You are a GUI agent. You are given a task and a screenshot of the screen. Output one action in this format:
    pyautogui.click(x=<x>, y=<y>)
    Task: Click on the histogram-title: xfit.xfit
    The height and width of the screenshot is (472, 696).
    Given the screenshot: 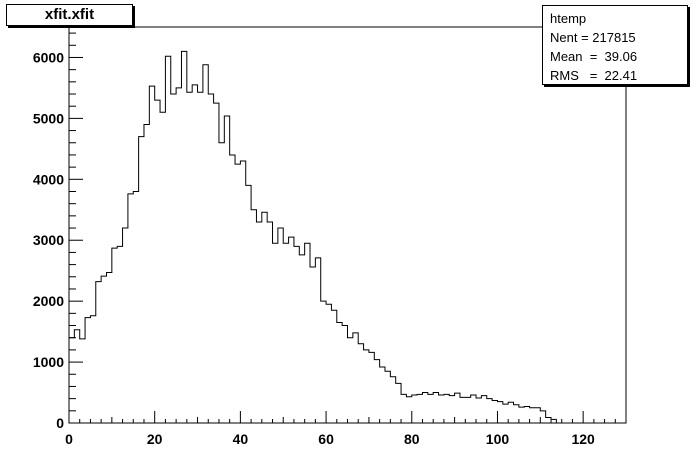 What is the action you would take?
    pyautogui.click(x=69, y=15)
    